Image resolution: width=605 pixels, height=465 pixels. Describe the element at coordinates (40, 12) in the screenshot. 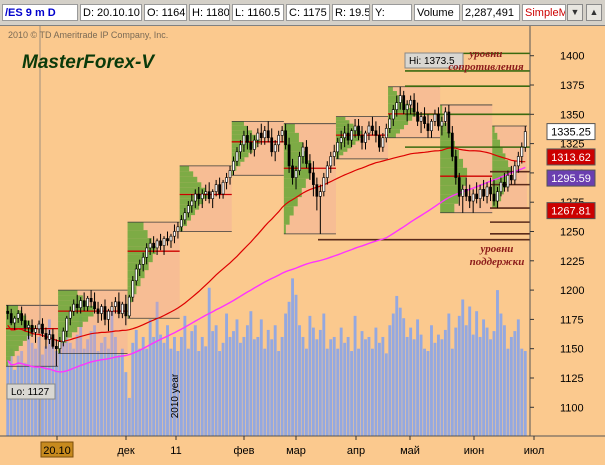

I see `symbol-field: /ES 9 m D` at that location.